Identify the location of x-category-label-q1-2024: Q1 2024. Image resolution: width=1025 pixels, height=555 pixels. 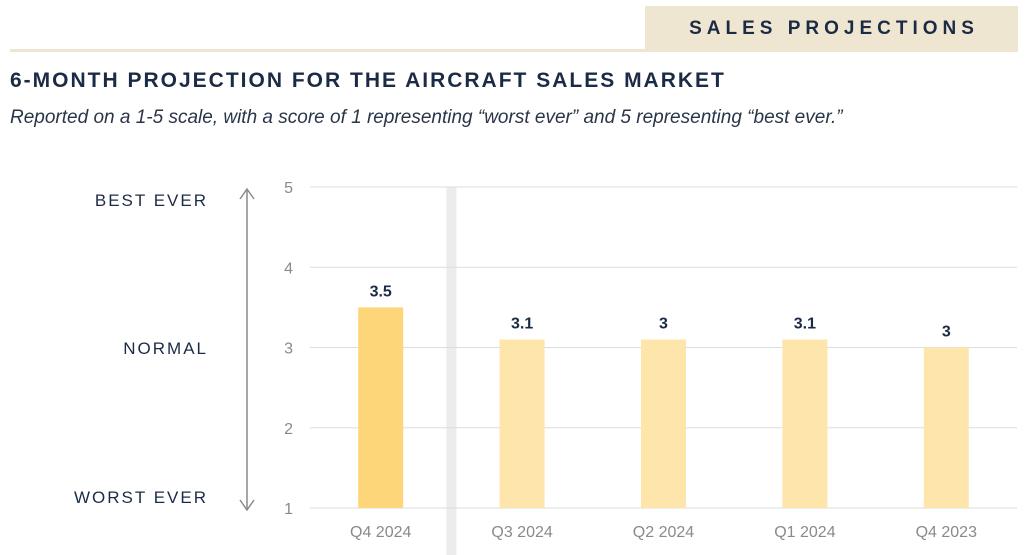
(804, 532).